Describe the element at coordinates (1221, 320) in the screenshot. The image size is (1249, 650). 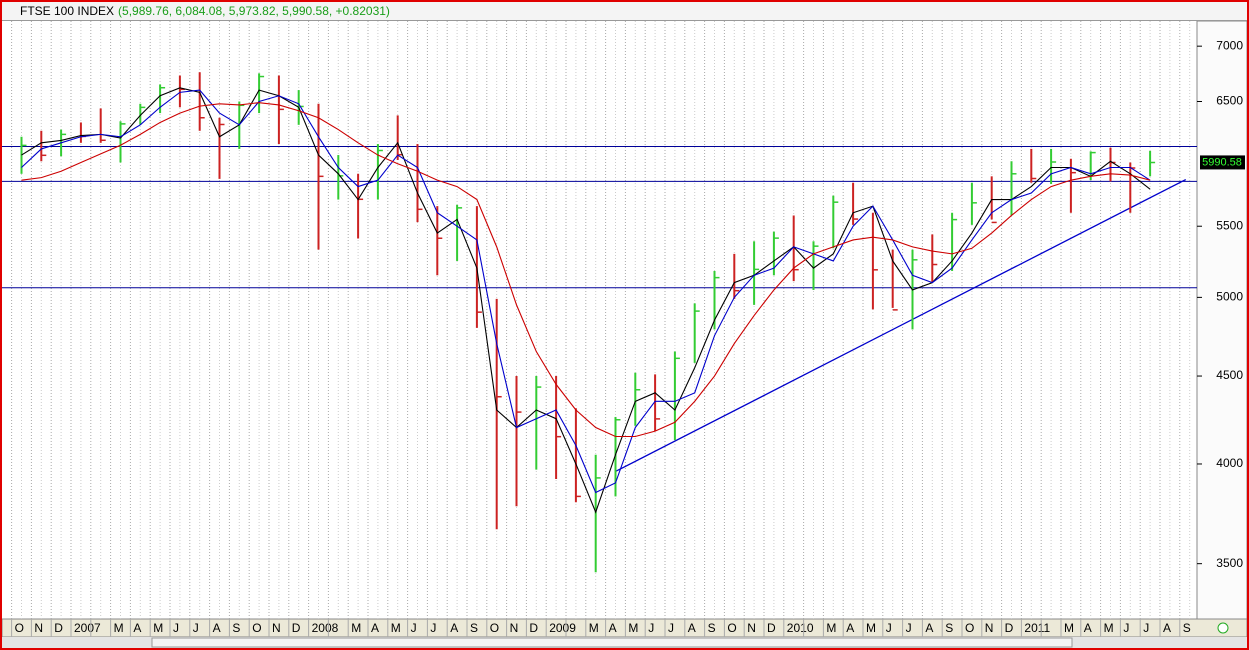
I see `y-axis-panel` at that location.